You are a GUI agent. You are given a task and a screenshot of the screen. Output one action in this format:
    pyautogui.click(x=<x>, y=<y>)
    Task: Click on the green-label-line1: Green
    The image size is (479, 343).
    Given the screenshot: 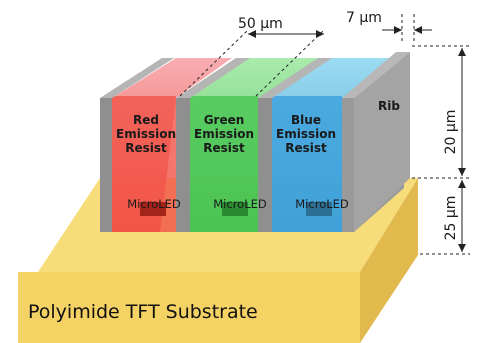 What is the action you would take?
    pyautogui.click(x=224, y=120)
    